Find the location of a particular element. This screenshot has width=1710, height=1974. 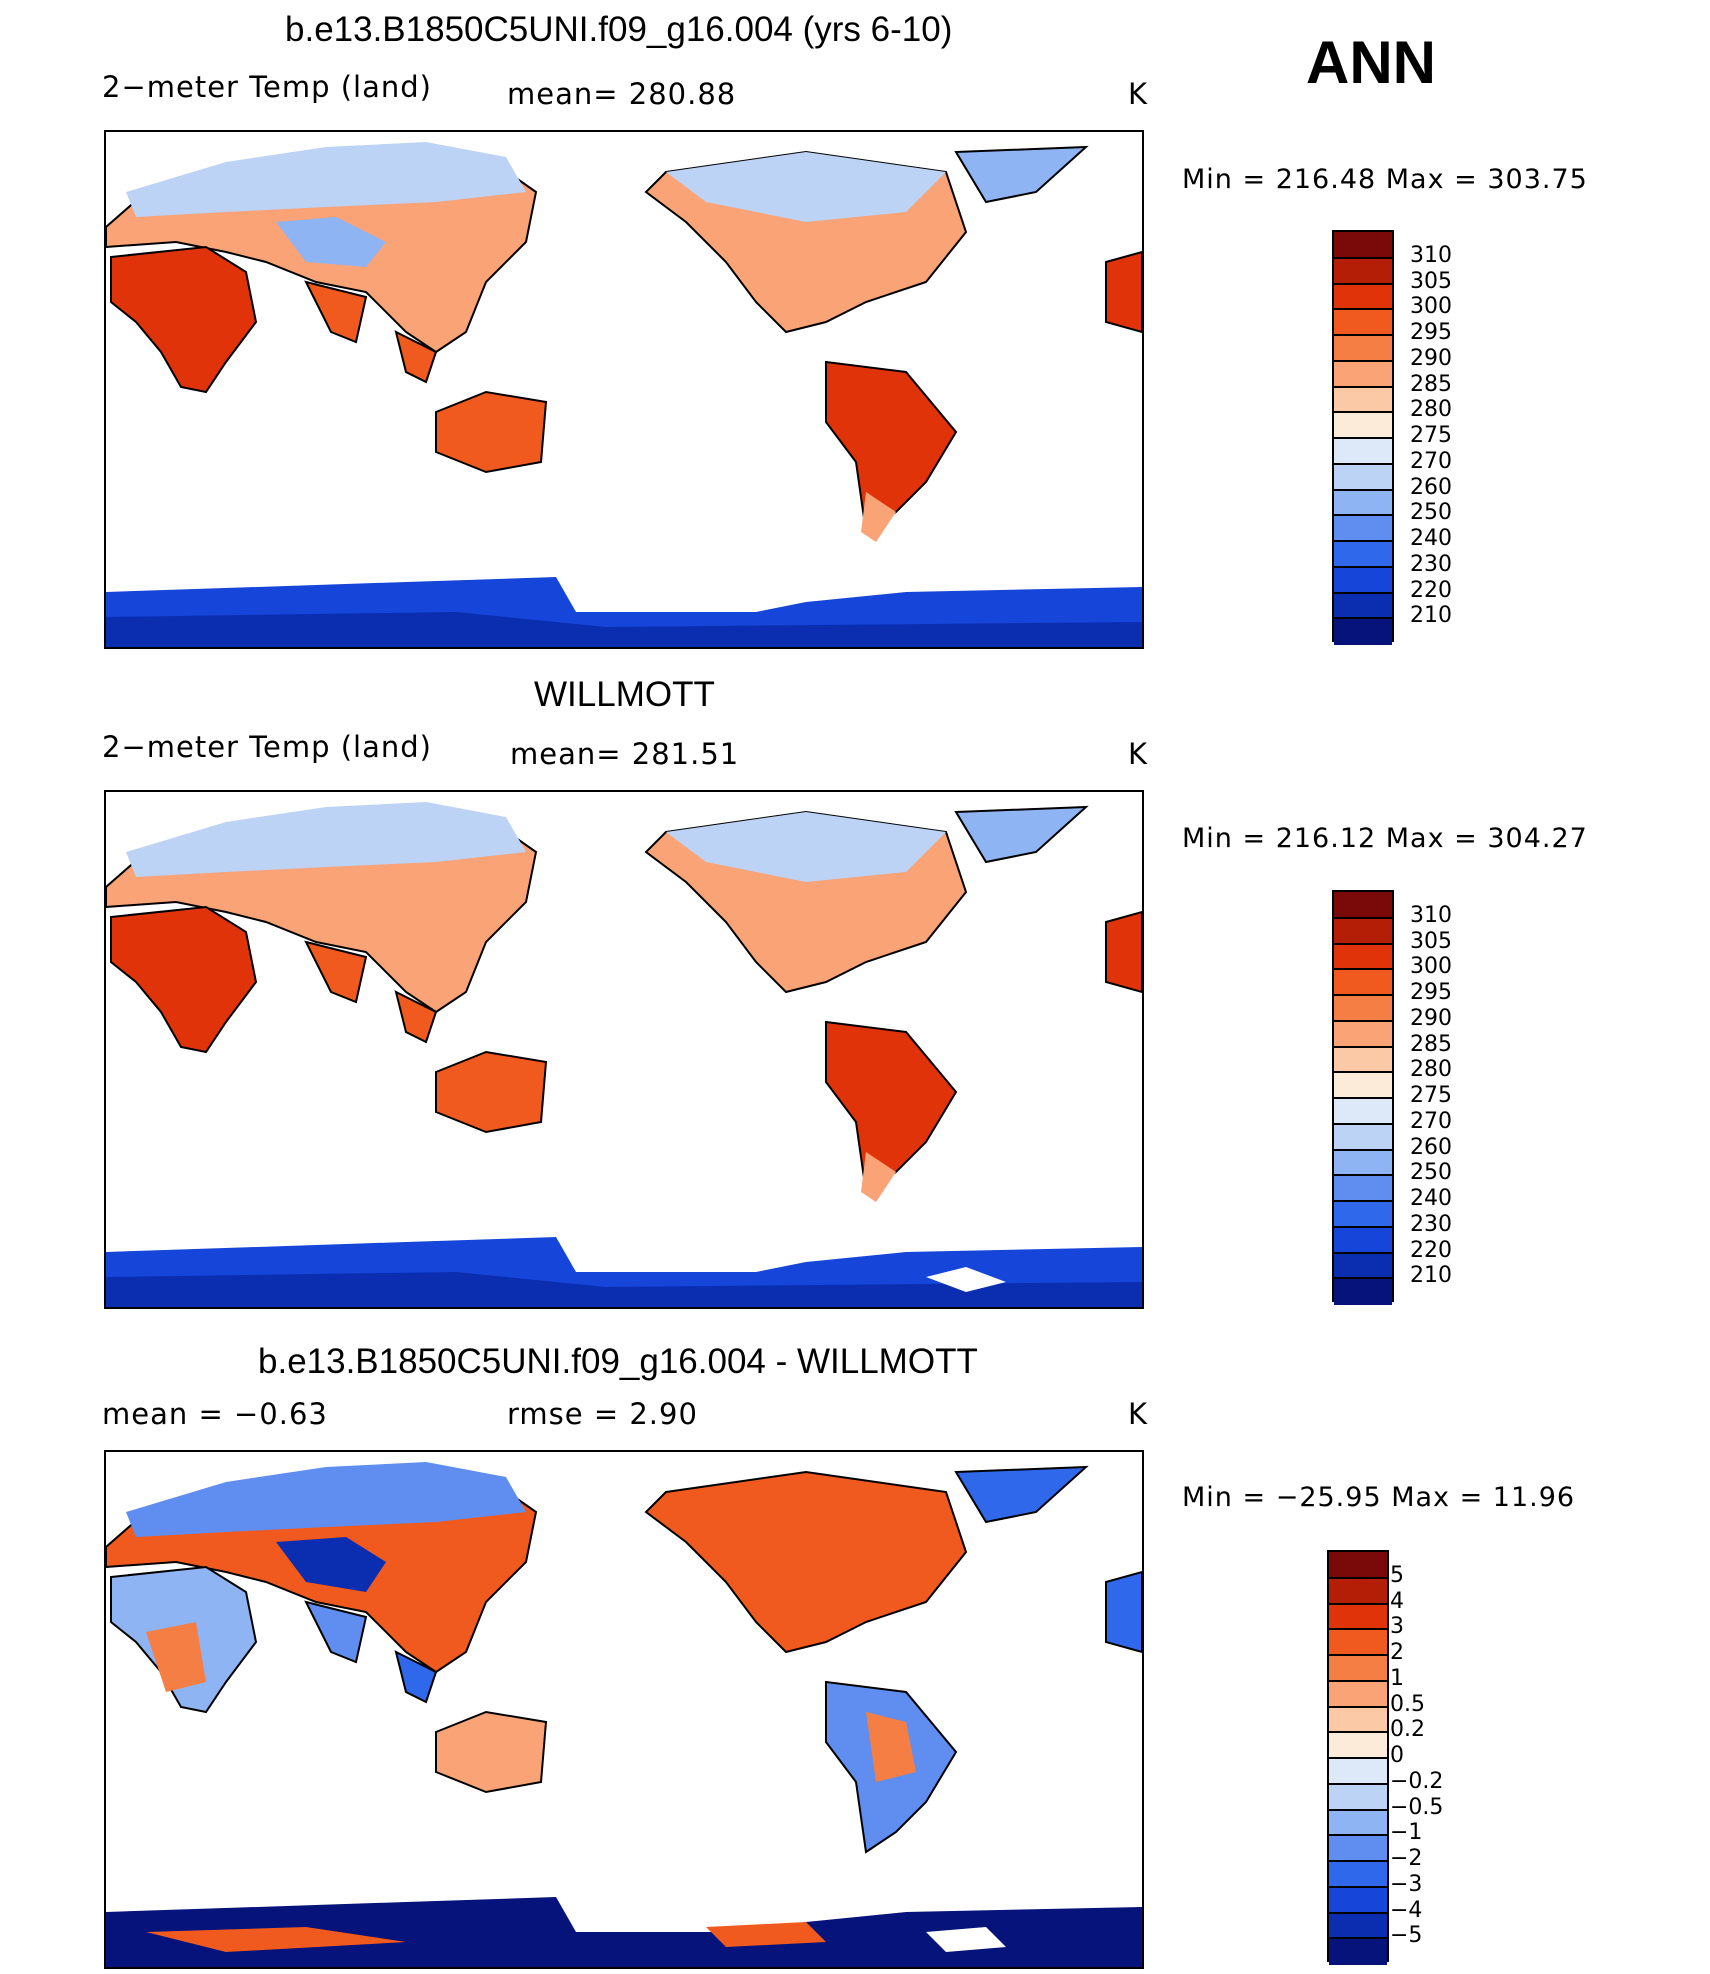

colorbar-tick-label: 1 is located at coordinates (1397, 1678).